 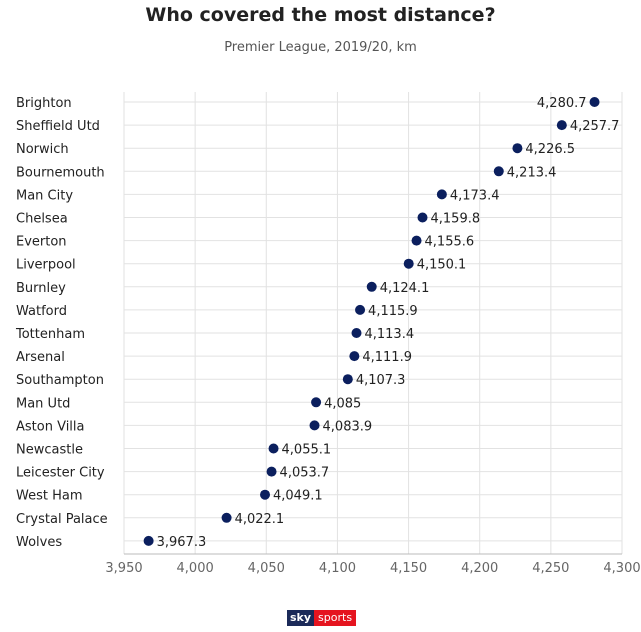 I want to click on category-label: Liverpool, so click(x=46, y=265).